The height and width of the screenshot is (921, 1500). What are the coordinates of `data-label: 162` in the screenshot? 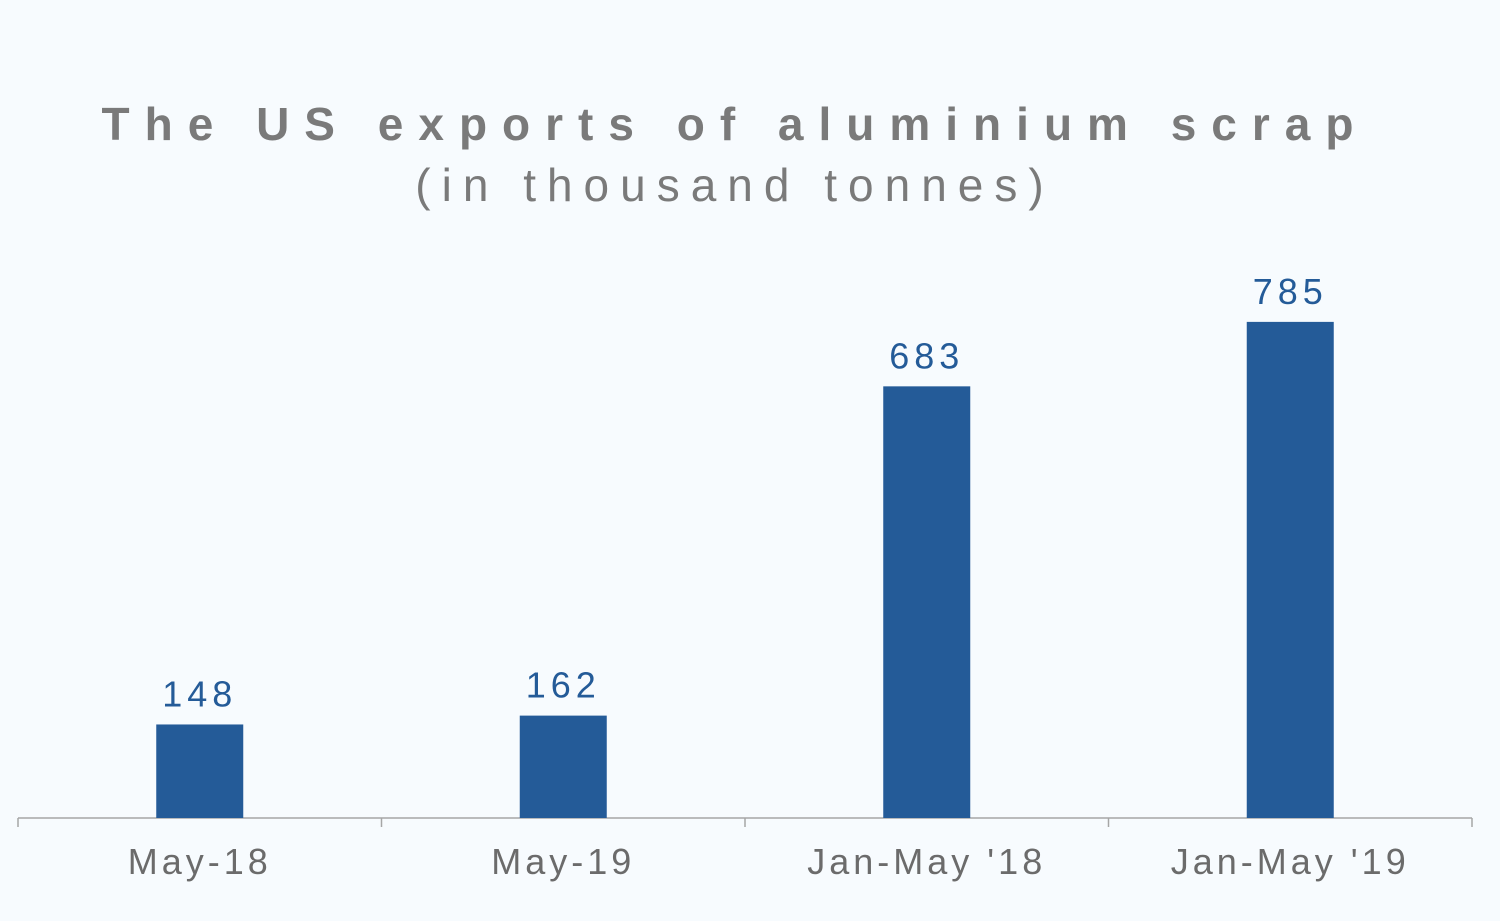 It's located at (563, 685).